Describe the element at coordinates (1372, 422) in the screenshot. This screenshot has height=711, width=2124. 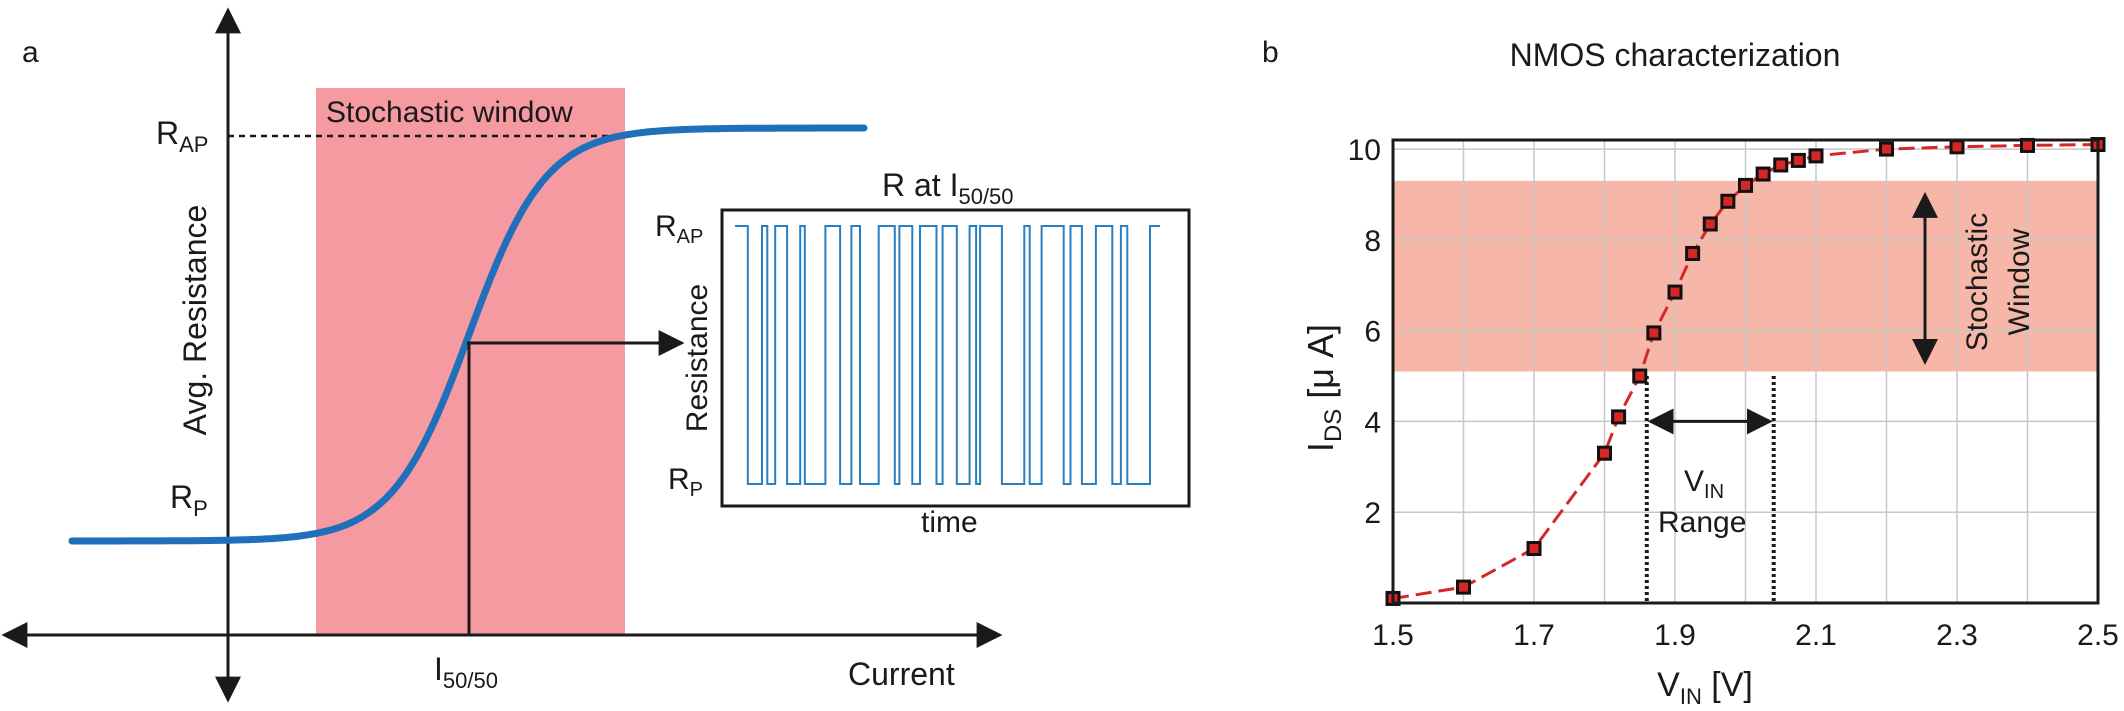
I see `y-tick-label: 4` at that location.